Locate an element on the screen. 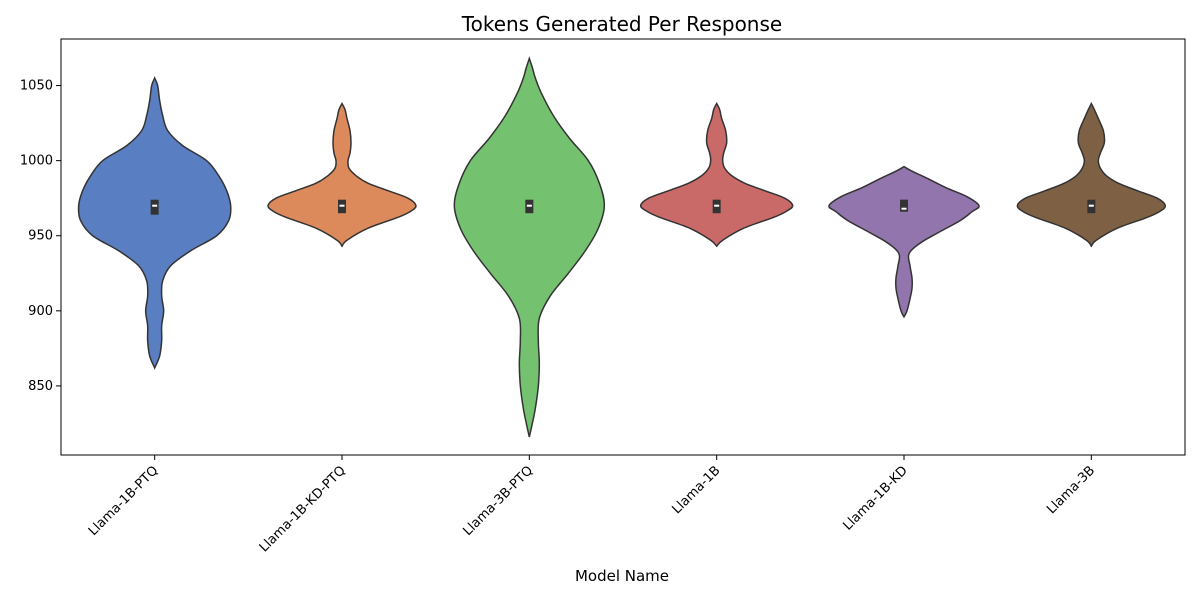 This screenshot has height=600, width=1200. x-tick-label: Llama-1B-KD is located at coordinates (875, 498).